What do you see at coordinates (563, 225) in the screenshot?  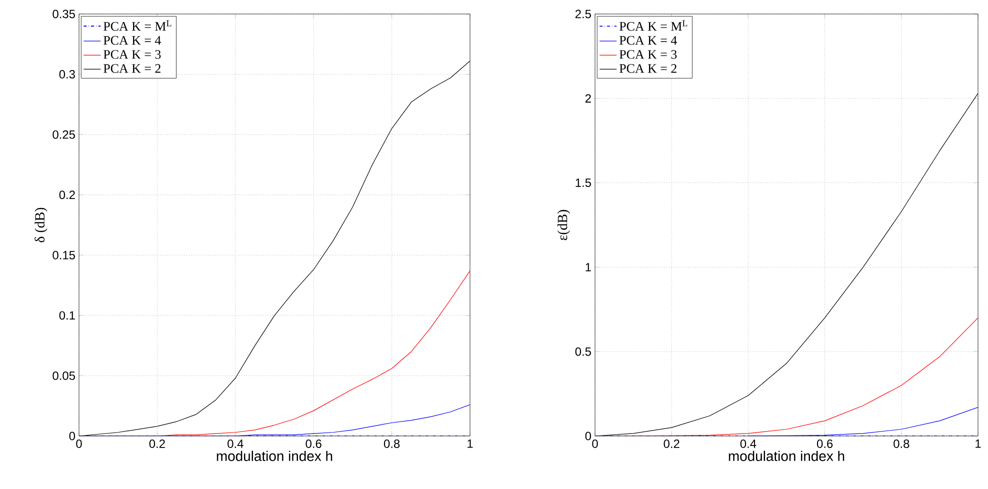 I see `y-axis-title: ε(dB)` at bounding box center [563, 225].